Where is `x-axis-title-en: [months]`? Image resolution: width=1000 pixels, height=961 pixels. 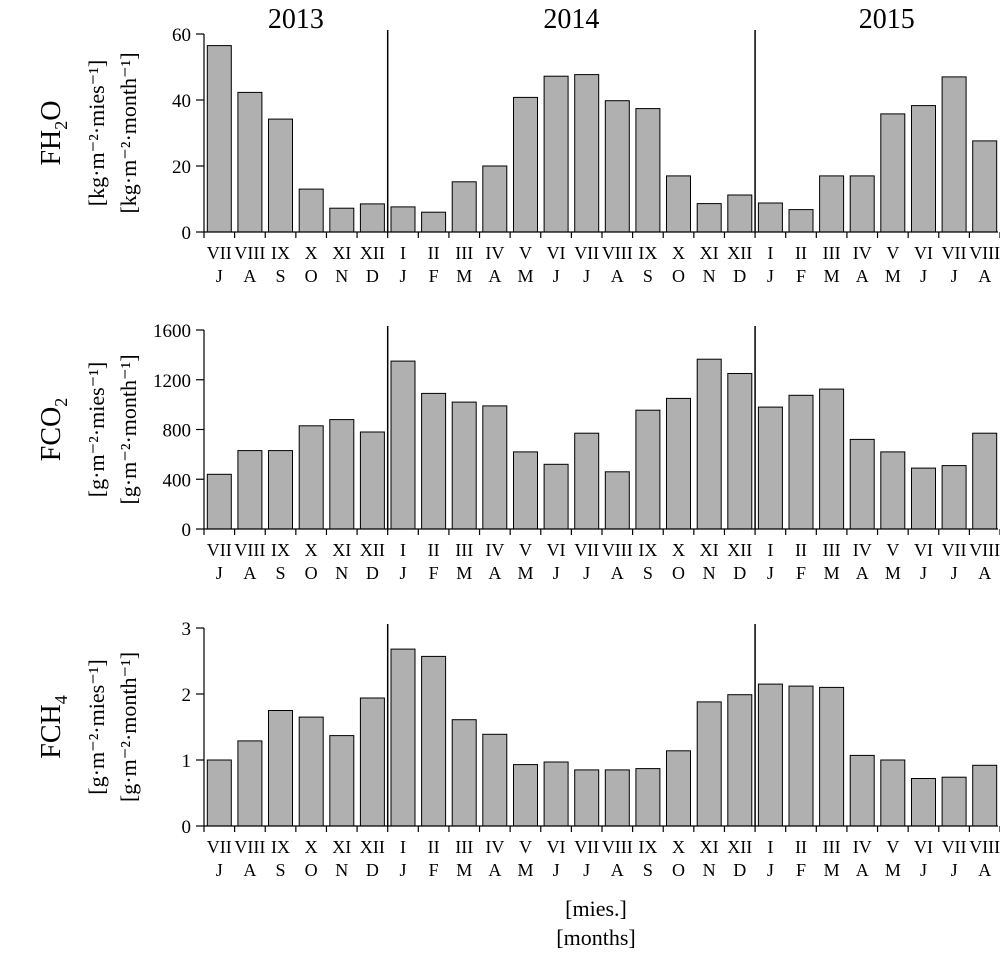
x-axis-title-en: [months] is located at coordinates (595, 937).